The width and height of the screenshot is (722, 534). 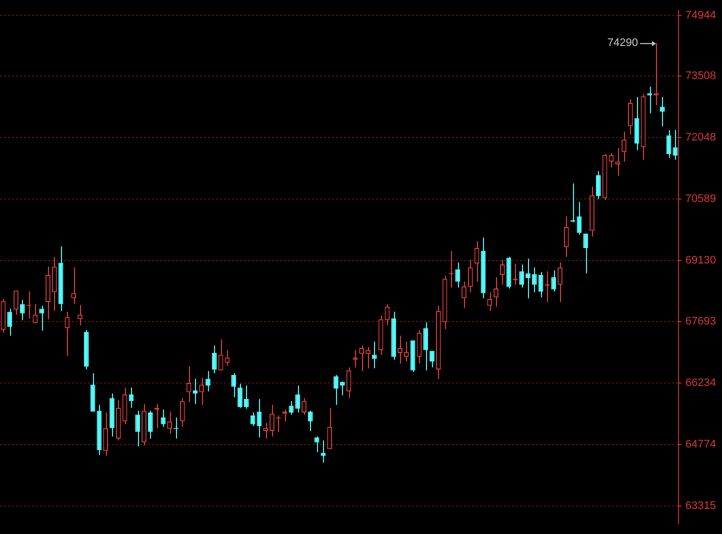 I want to click on y-tick-label: 63315, so click(x=700, y=506).